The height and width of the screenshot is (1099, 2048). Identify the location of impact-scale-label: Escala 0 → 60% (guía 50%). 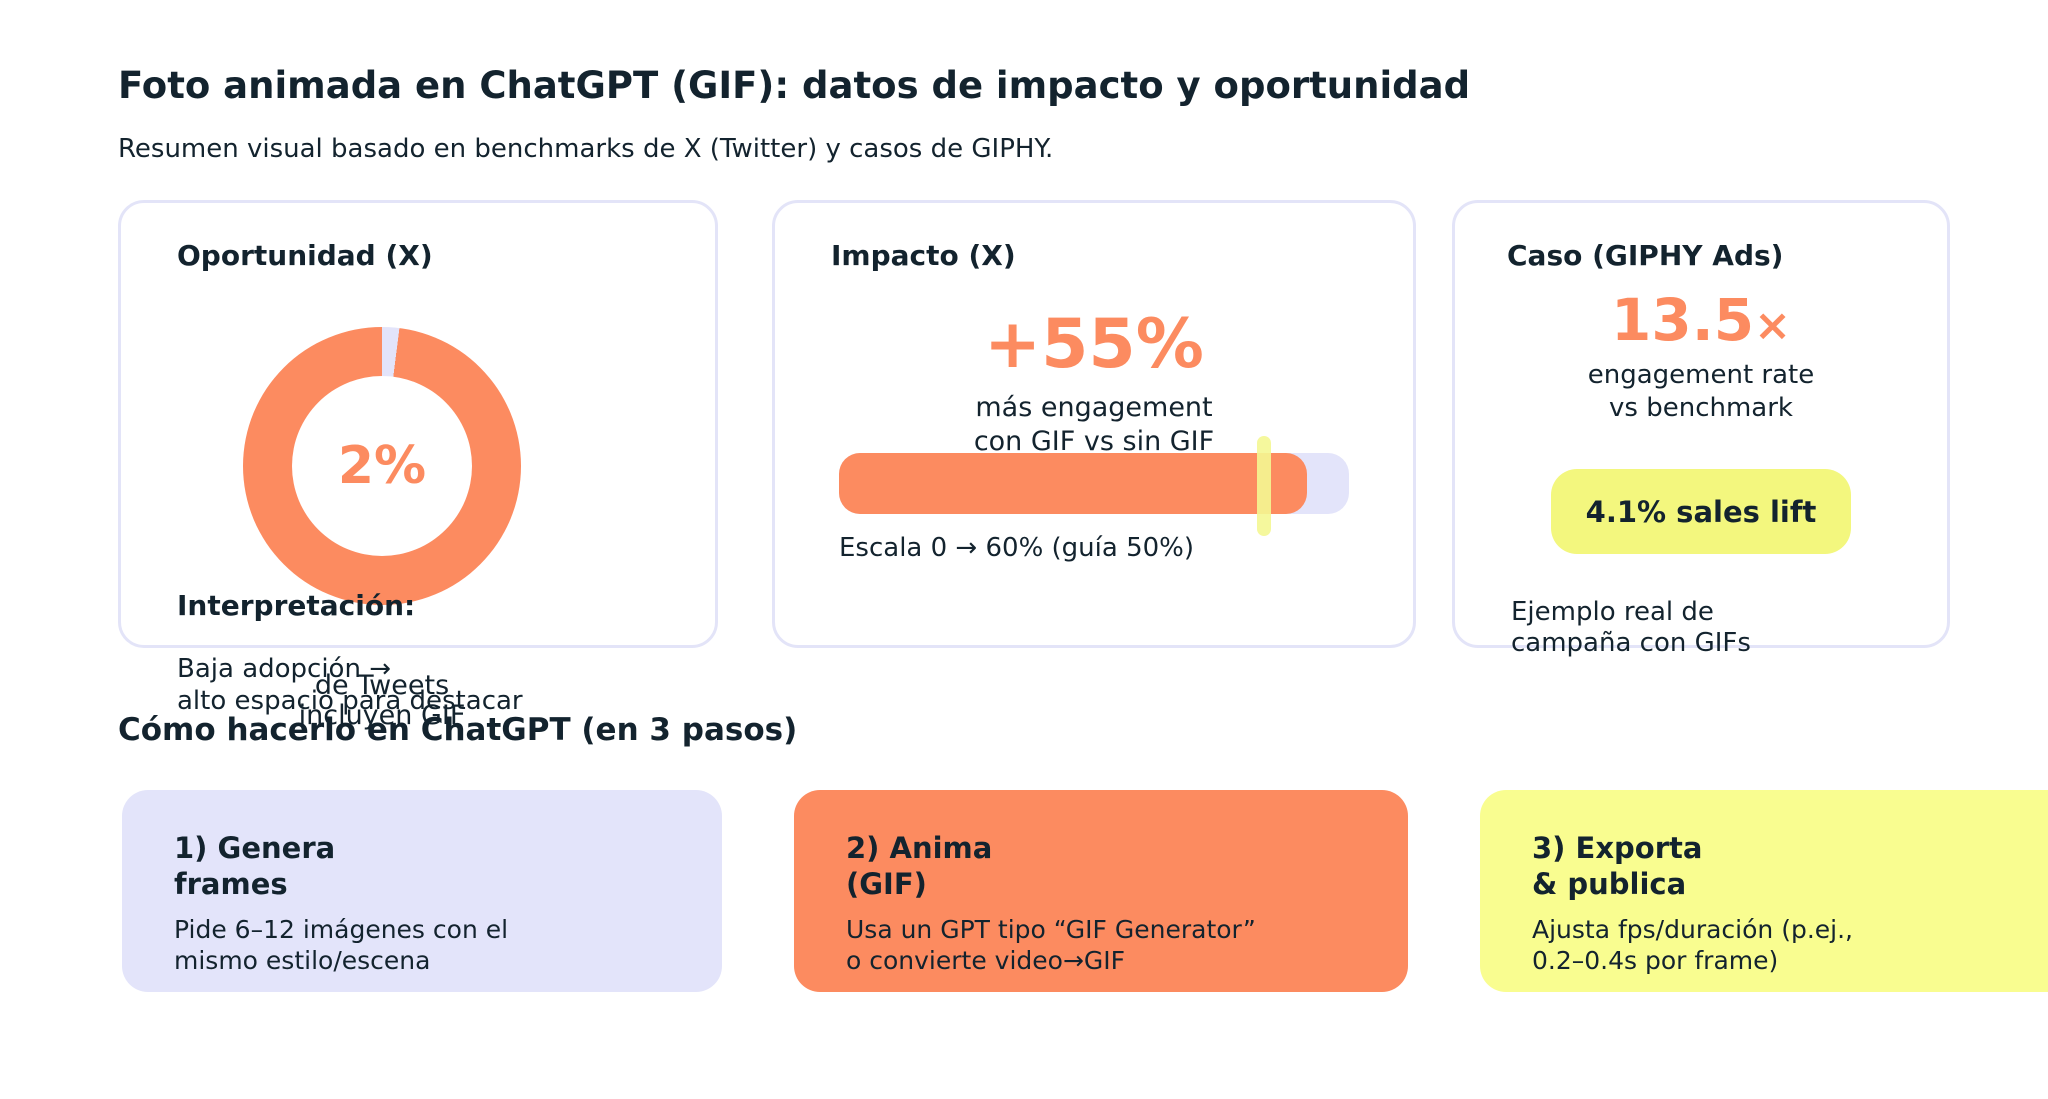
(1017, 548).